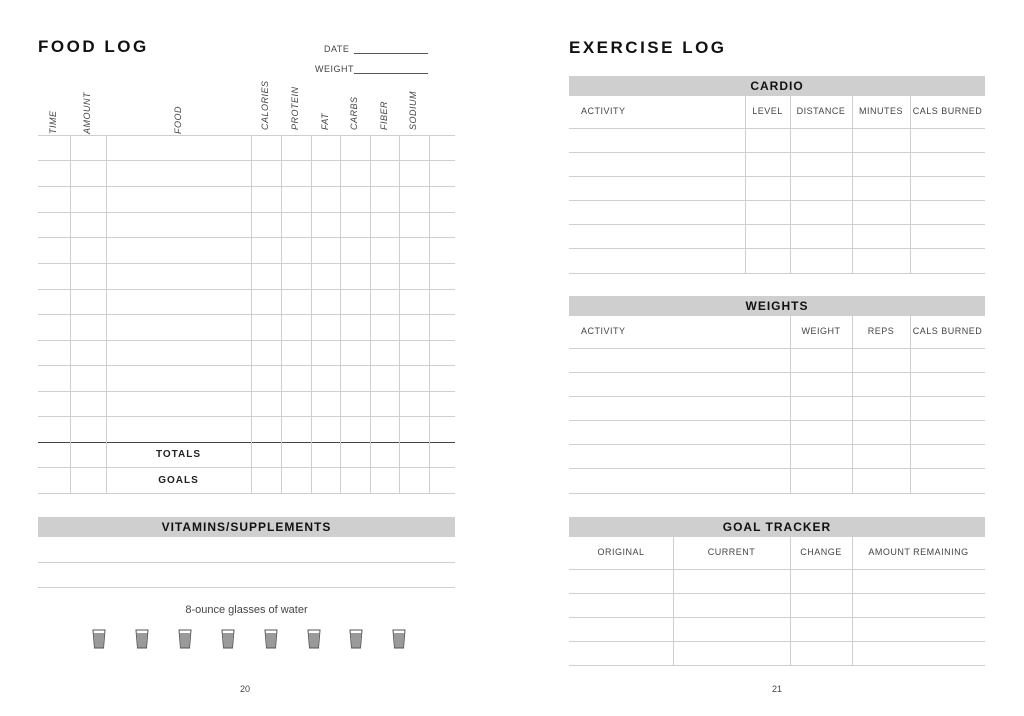  What do you see at coordinates (391, 53) in the screenshot?
I see `date-field` at bounding box center [391, 53].